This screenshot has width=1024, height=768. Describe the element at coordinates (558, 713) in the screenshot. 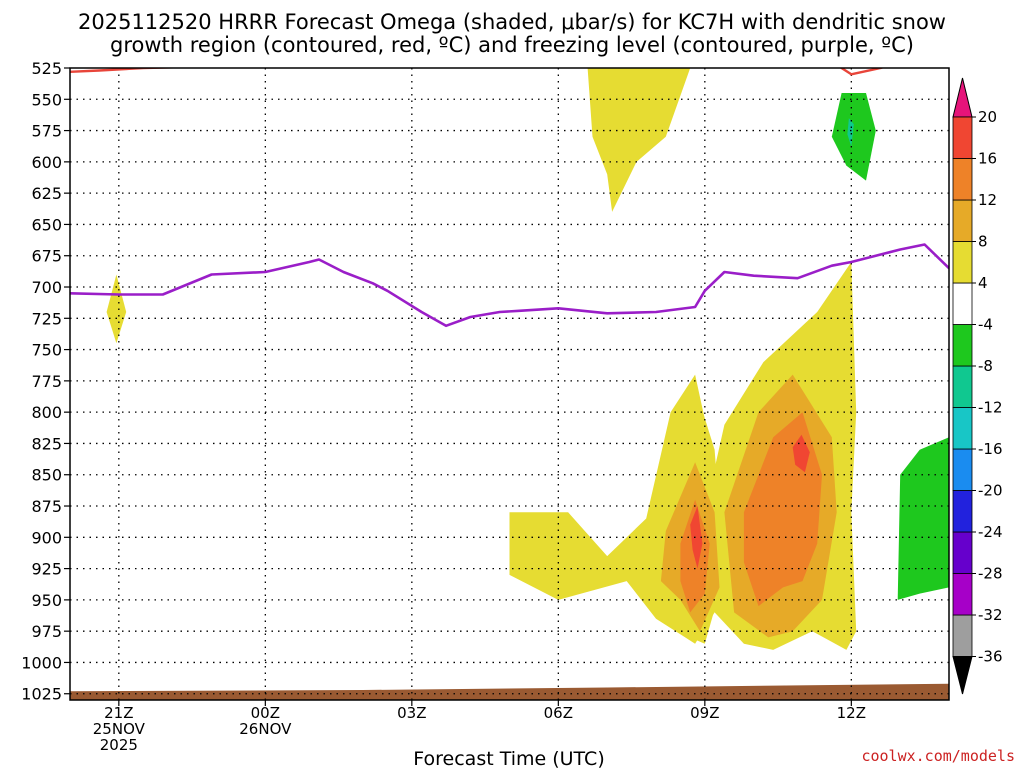

I see `xtick-label-3-0: 06Z` at that location.